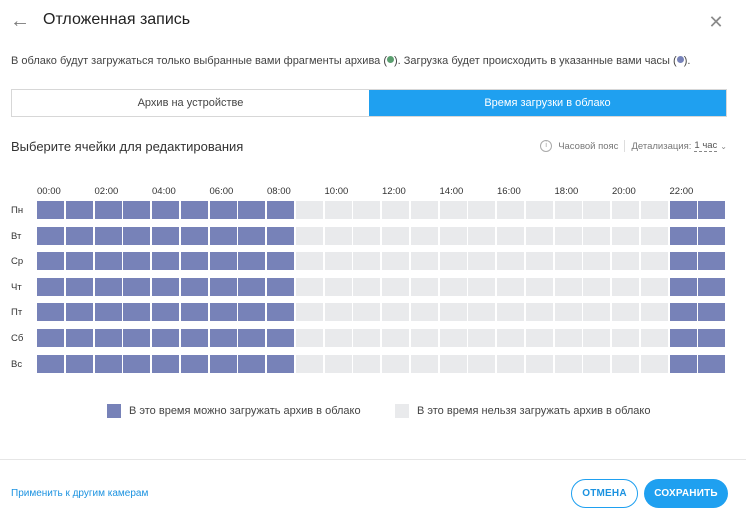 This screenshot has height=519, width=746. What do you see at coordinates (20, 21) in the screenshot?
I see `arrow-left-icon: ←` at bounding box center [20, 21].